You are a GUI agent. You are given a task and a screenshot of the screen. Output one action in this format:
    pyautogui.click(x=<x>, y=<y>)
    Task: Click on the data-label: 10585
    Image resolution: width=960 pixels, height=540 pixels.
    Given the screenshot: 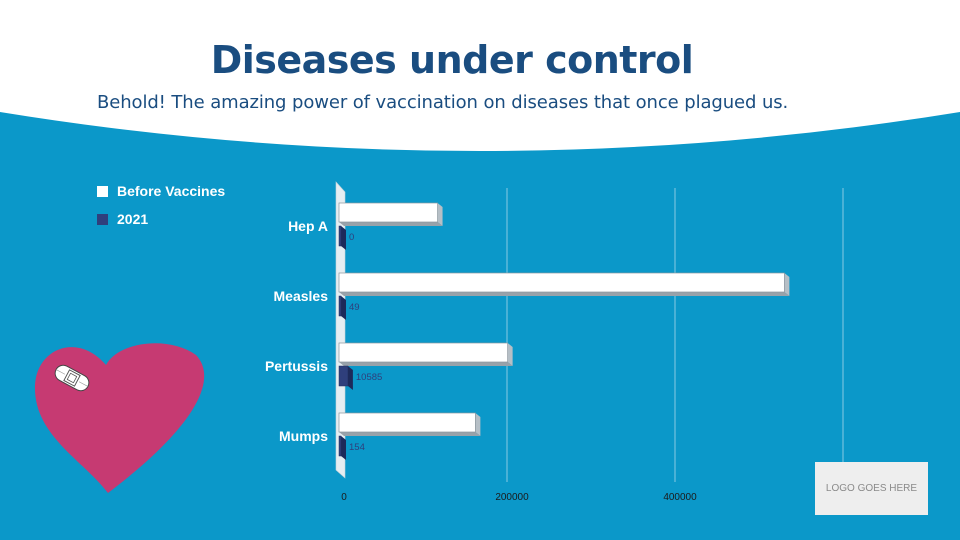 What is the action you would take?
    pyautogui.click(x=369, y=377)
    